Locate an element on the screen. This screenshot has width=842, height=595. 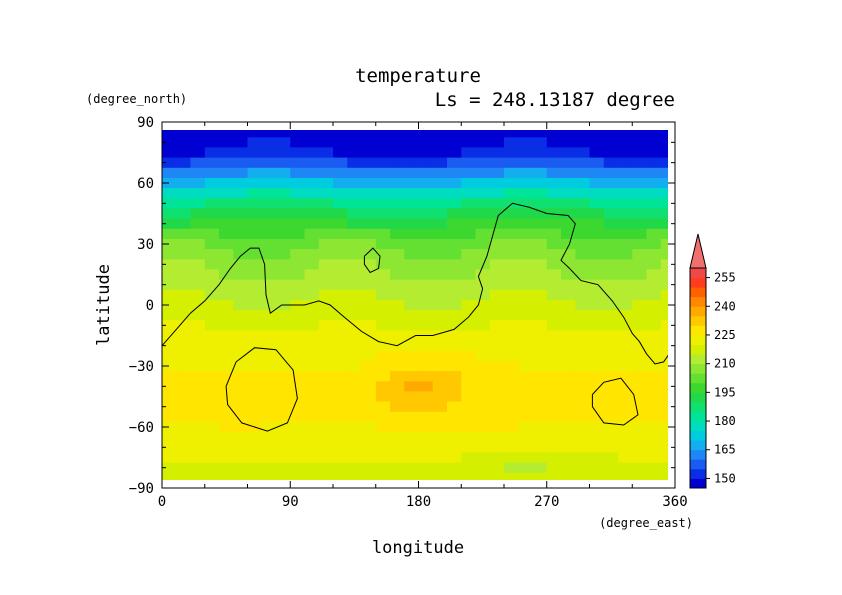
y-tick-label: −60 is located at coordinates (141, 428).